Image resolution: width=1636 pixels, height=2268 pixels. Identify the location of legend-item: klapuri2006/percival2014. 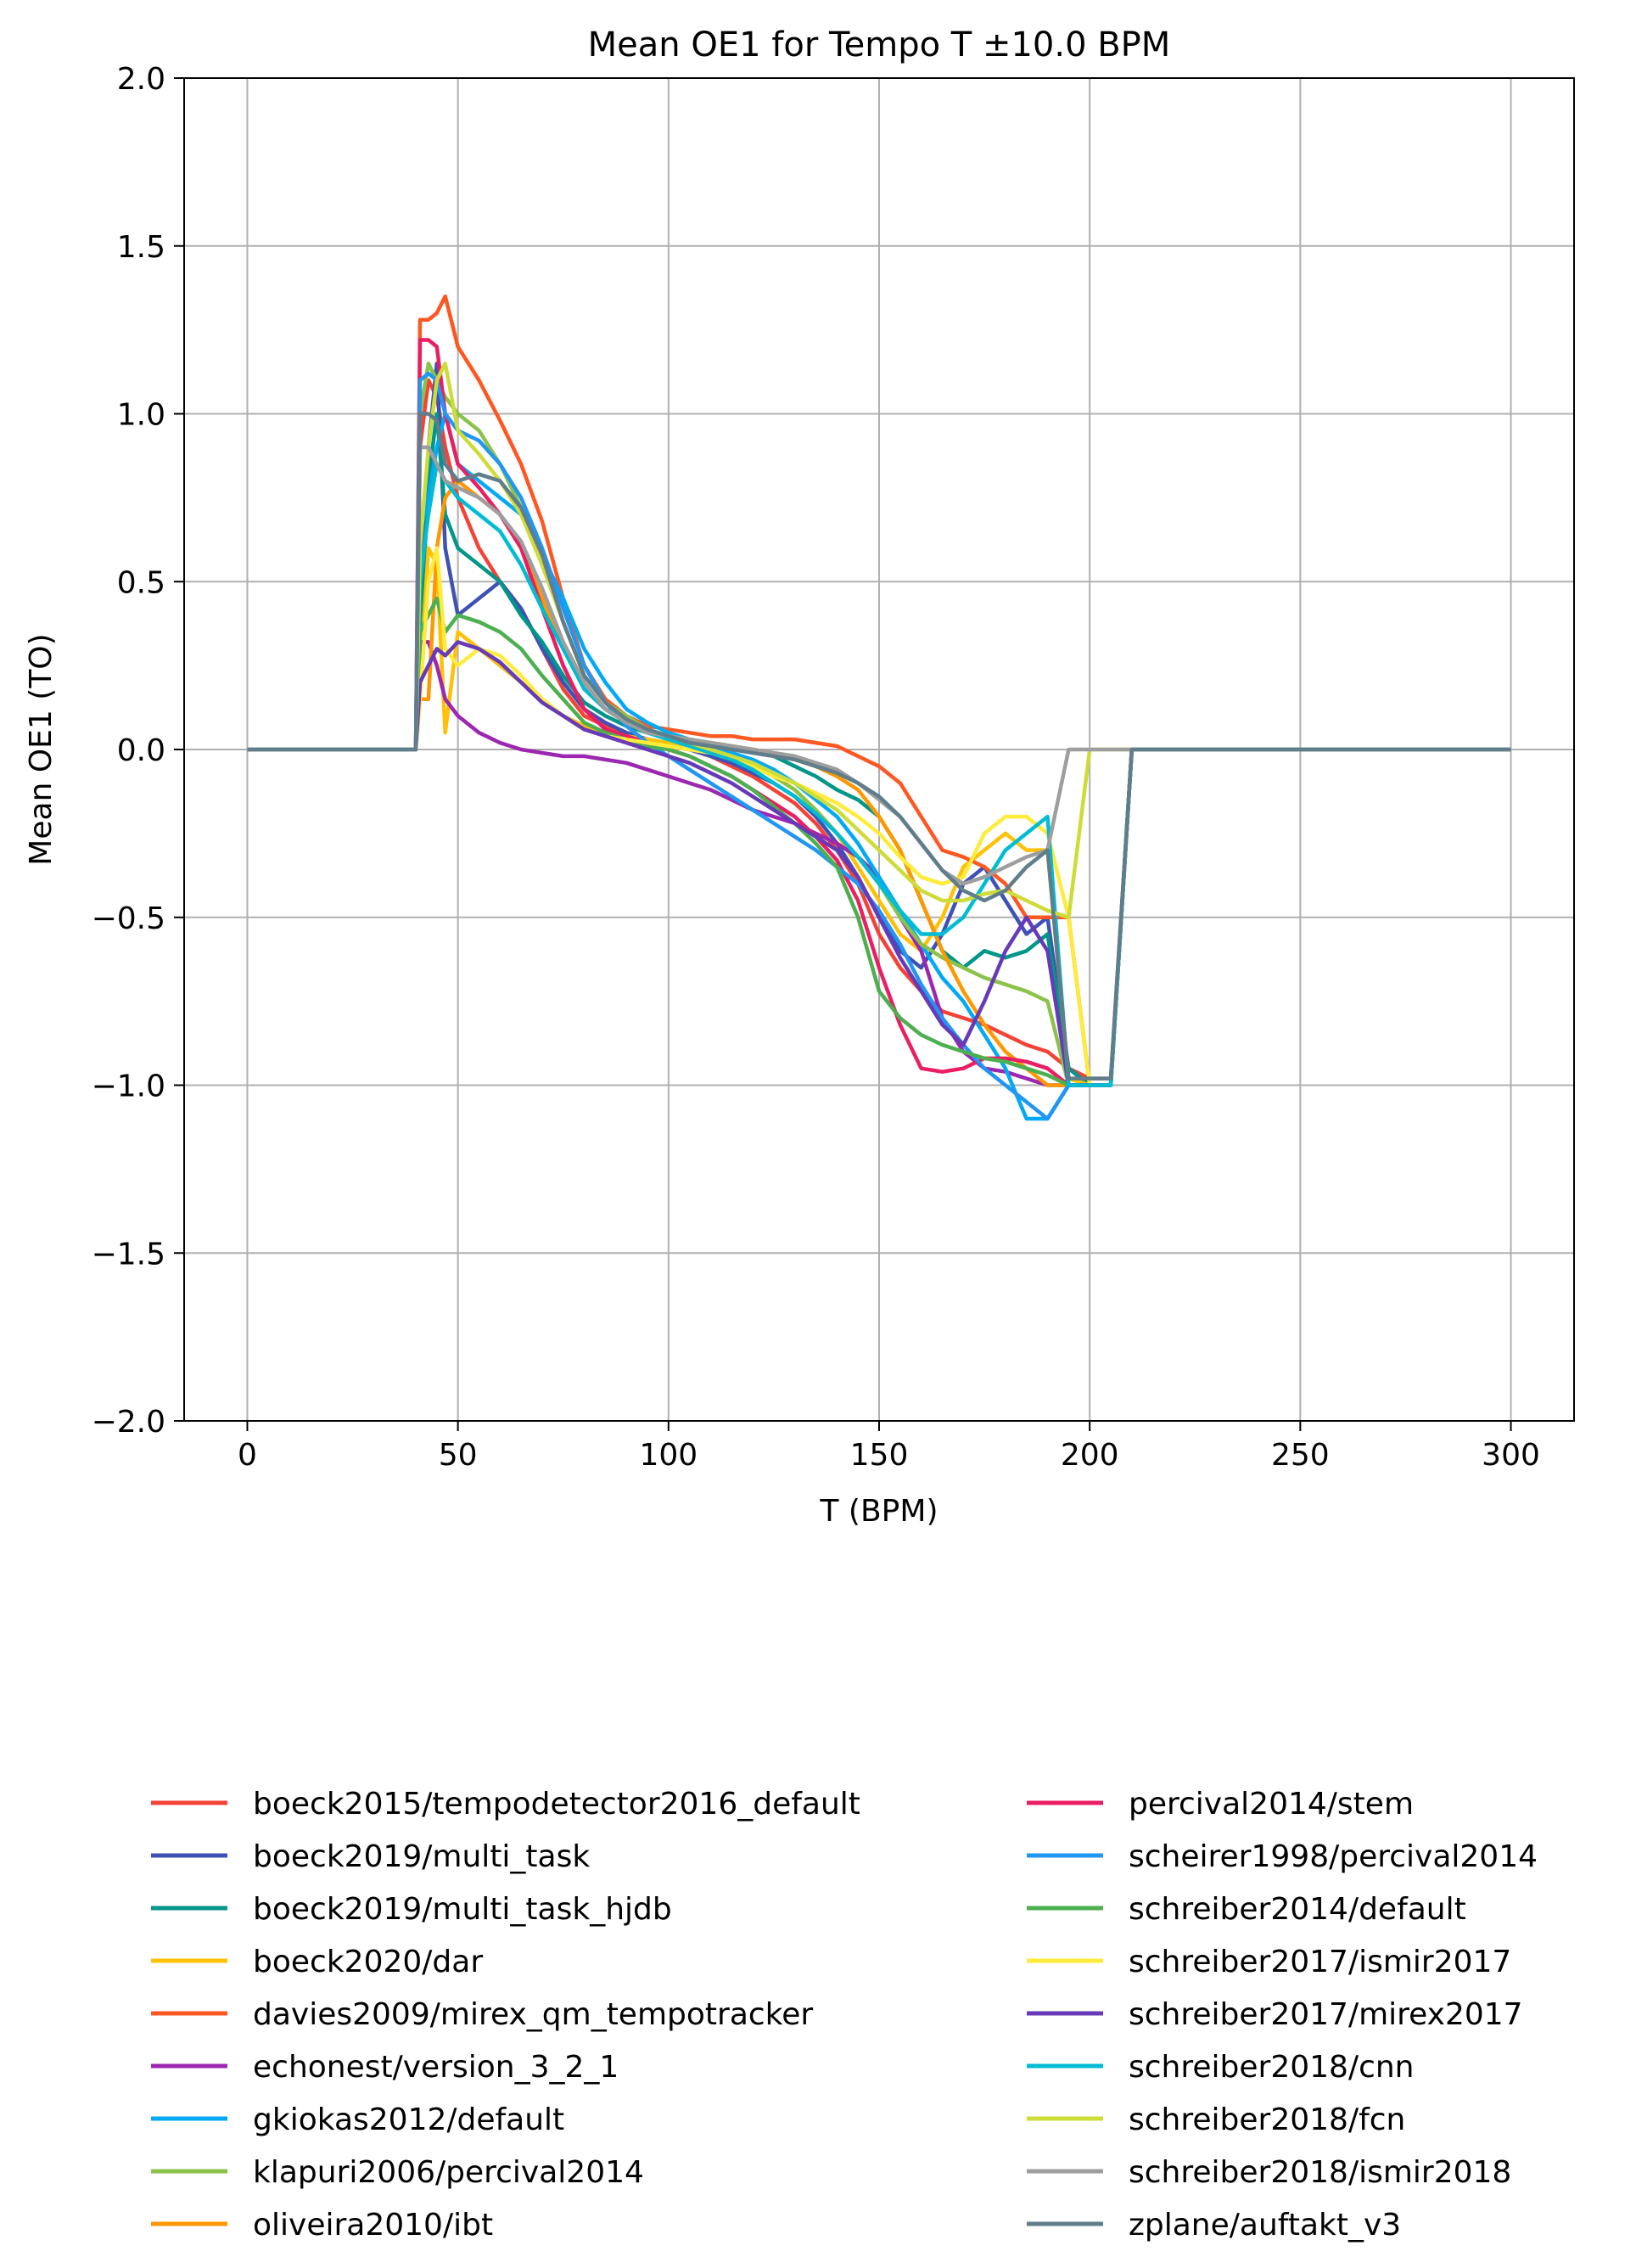
(397, 2172).